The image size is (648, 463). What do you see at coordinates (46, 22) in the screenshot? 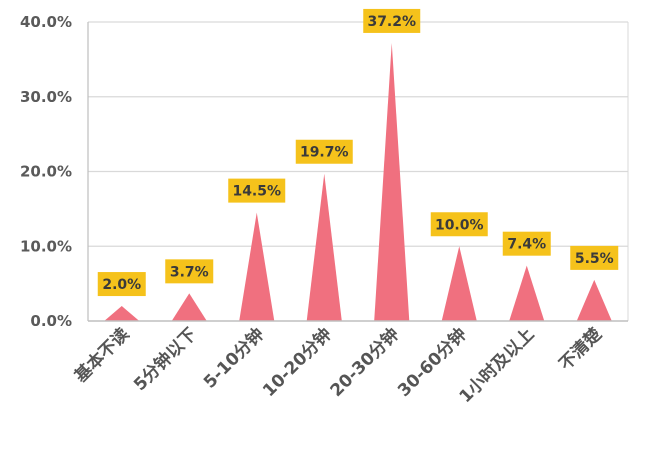
I see `y-tick-label: 40.0%` at bounding box center [46, 22].